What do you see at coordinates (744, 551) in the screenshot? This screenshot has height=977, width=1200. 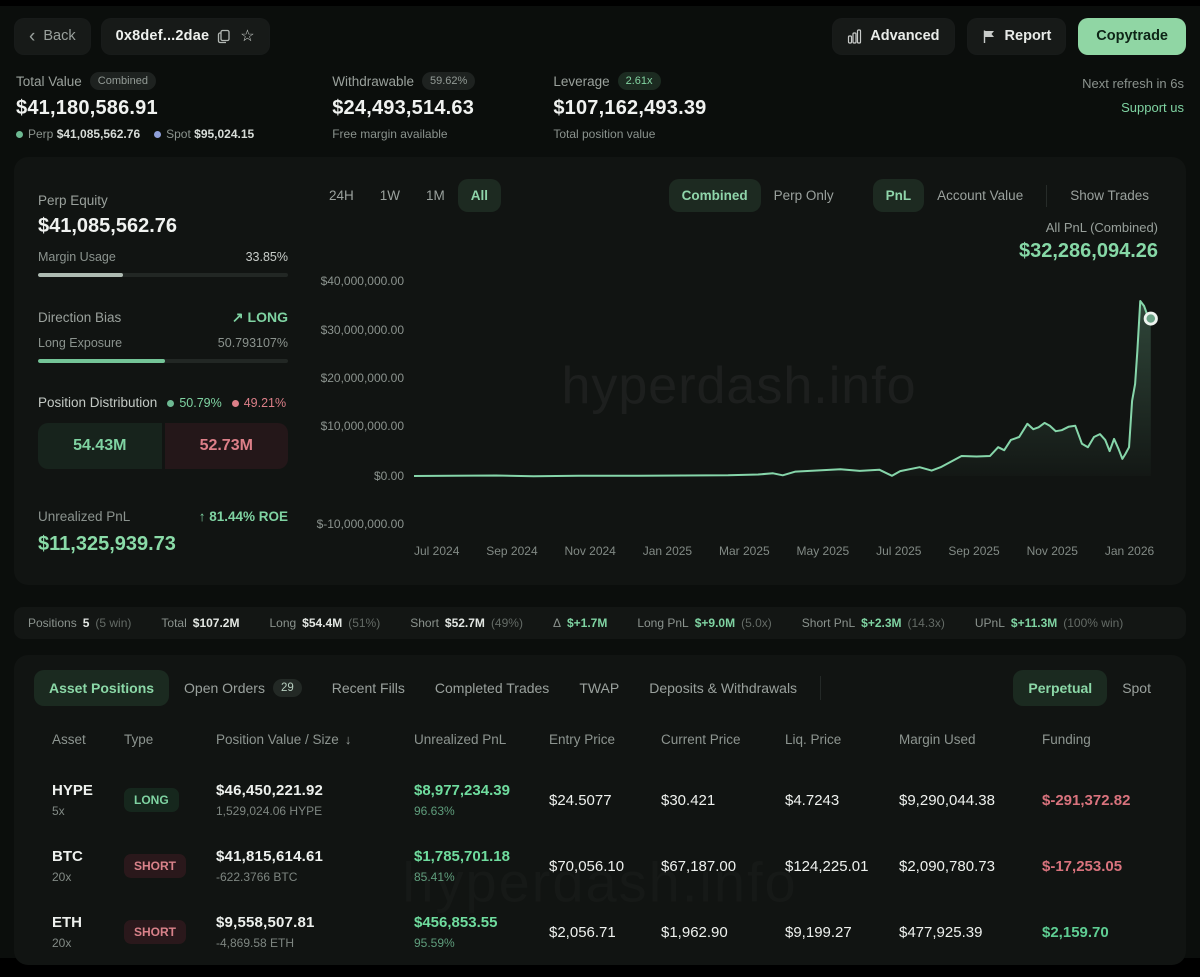 I see `x-tick: Mar 2025` at bounding box center [744, 551].